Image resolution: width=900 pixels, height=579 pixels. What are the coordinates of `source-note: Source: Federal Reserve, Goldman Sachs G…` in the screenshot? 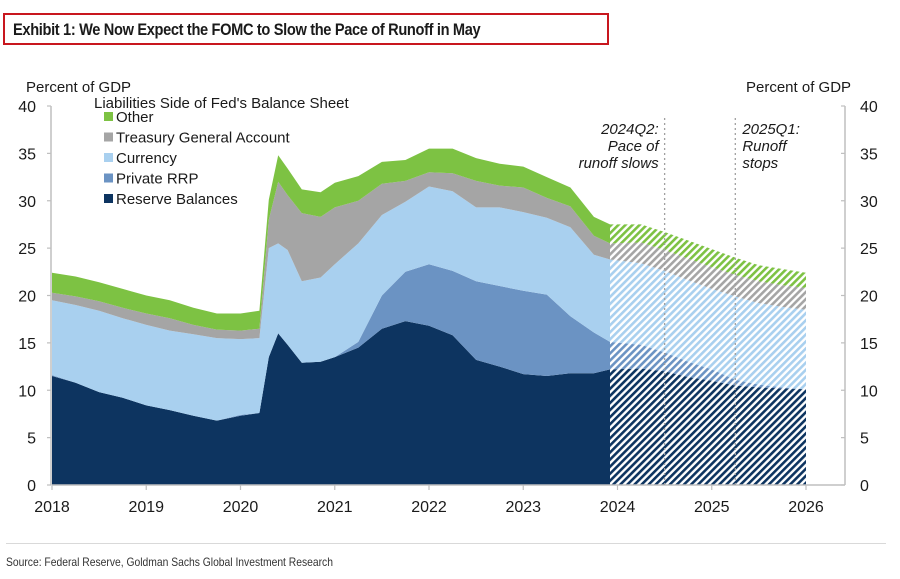 It's located at (169, 562).